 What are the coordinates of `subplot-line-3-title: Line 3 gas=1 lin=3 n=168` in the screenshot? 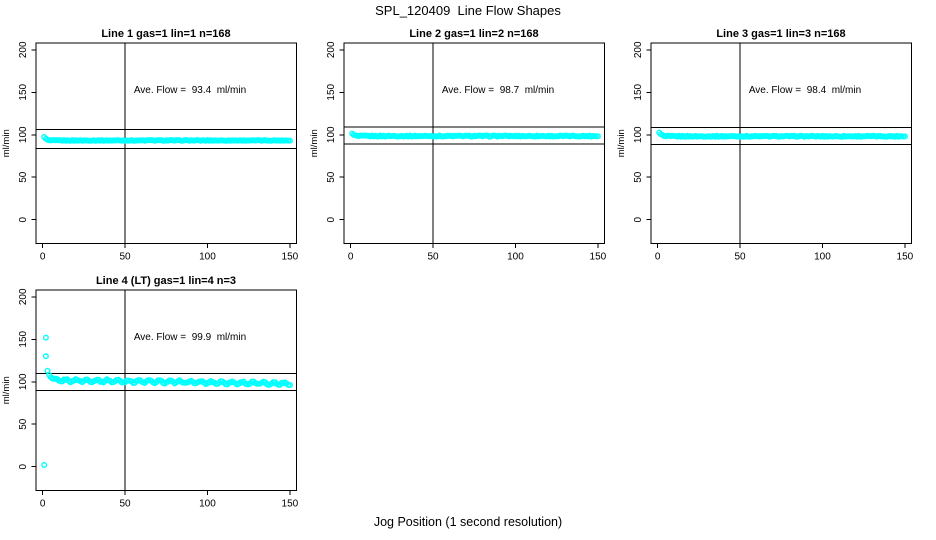 It's located at (781, 34).